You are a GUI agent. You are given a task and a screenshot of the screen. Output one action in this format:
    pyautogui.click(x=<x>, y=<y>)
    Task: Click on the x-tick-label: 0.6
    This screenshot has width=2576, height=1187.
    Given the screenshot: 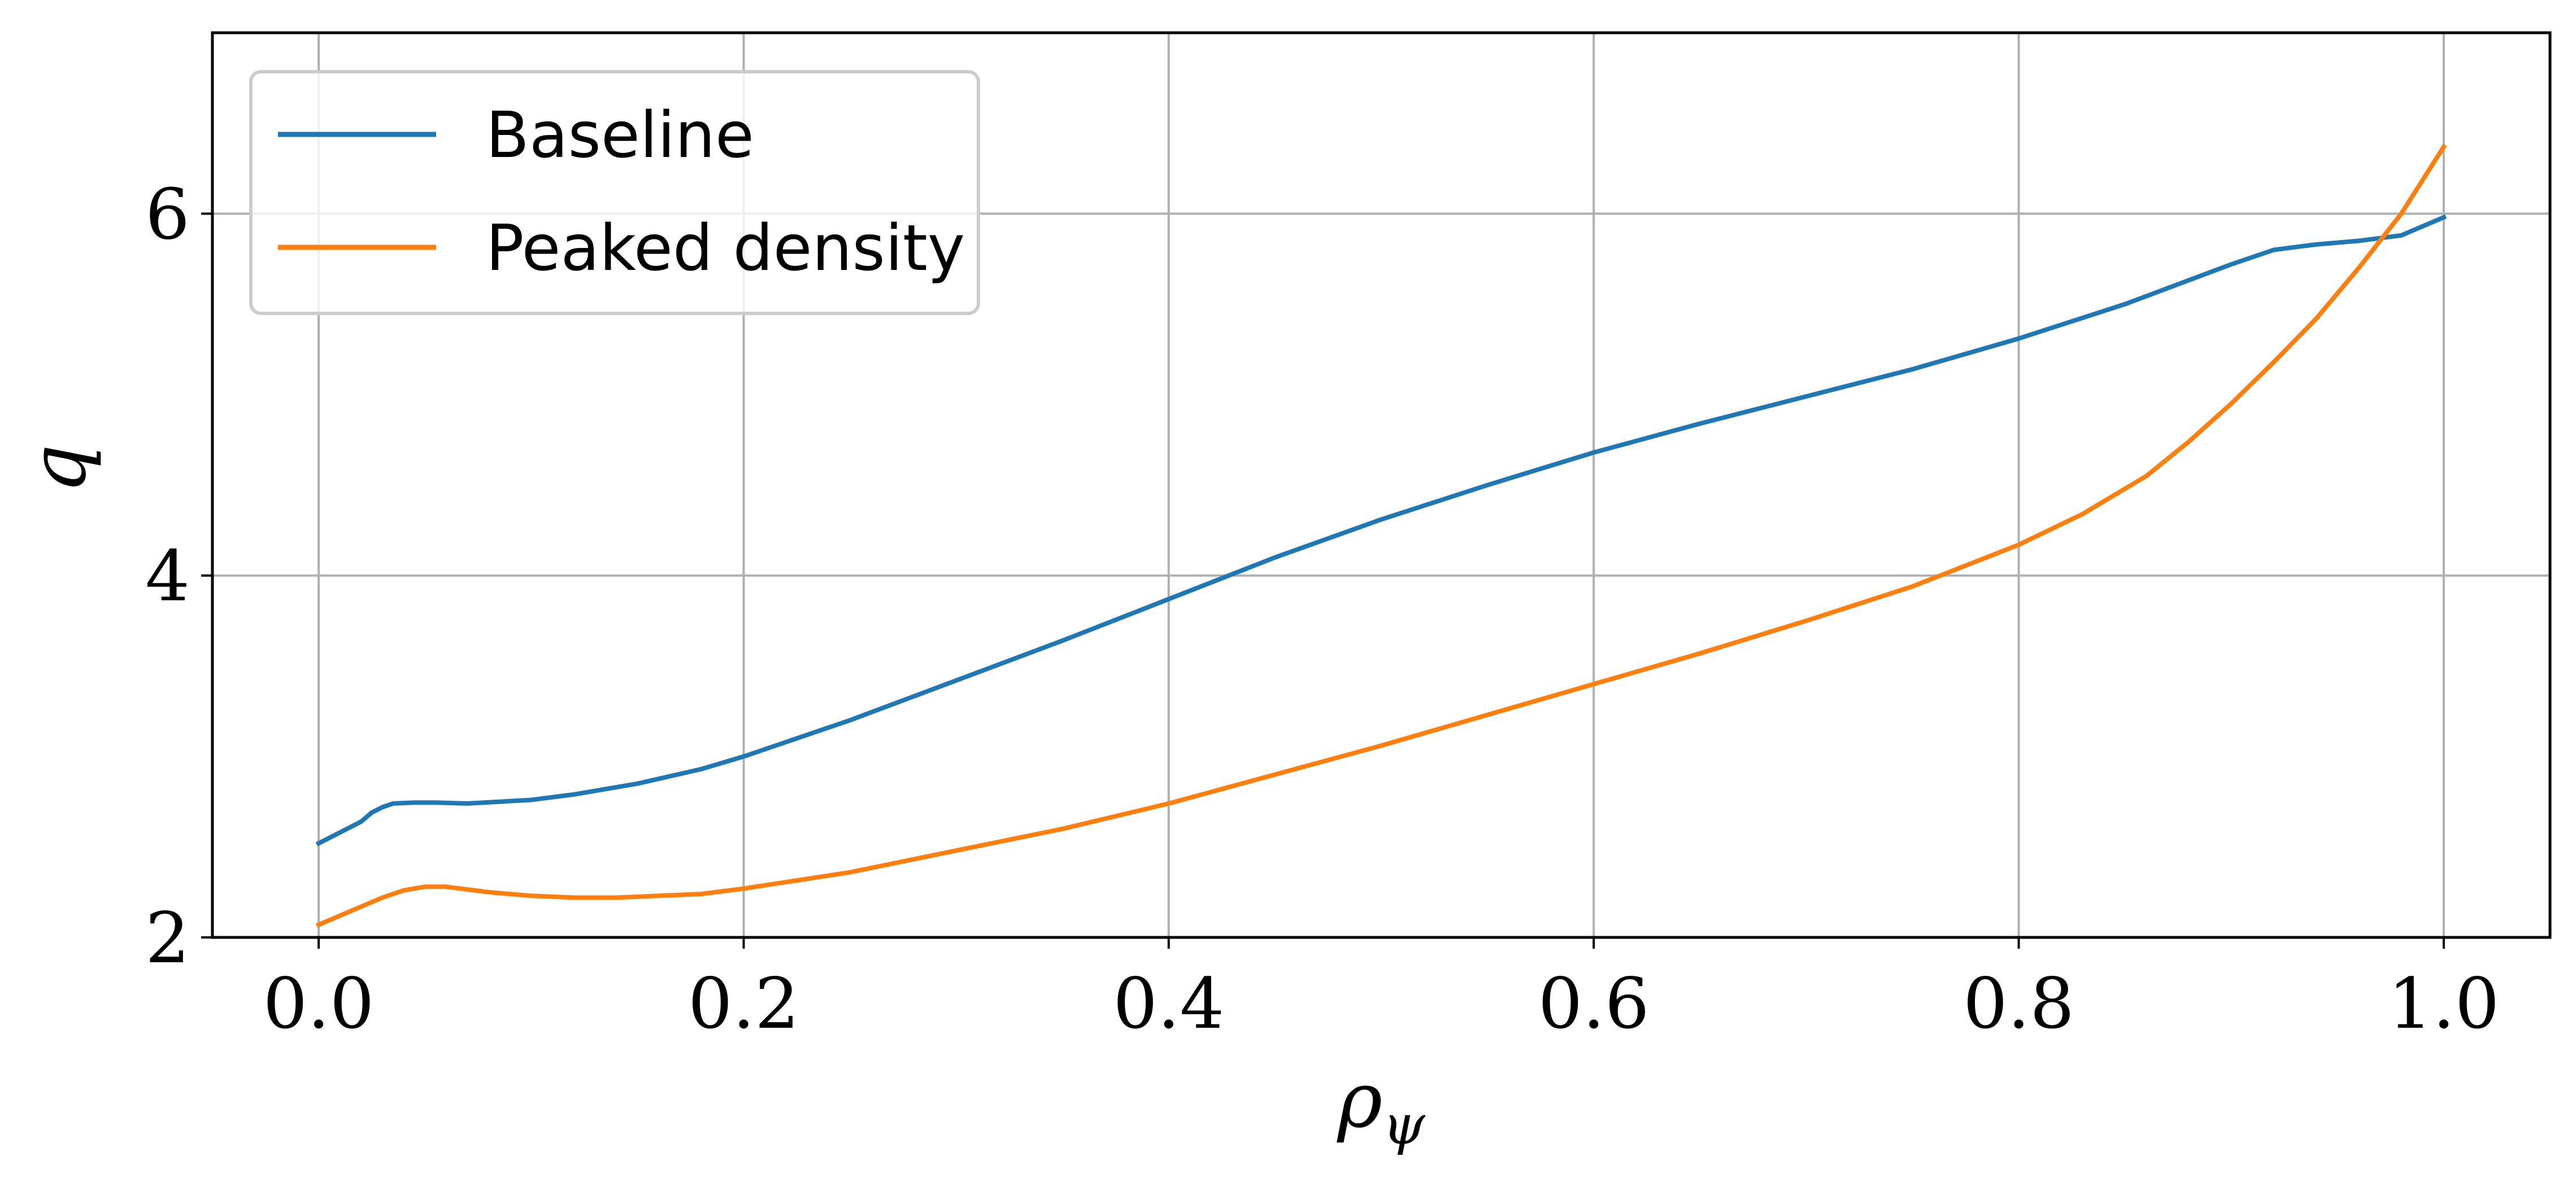 What is the action you would take?
    pyautogui.click(x=1594, y=1004)
    